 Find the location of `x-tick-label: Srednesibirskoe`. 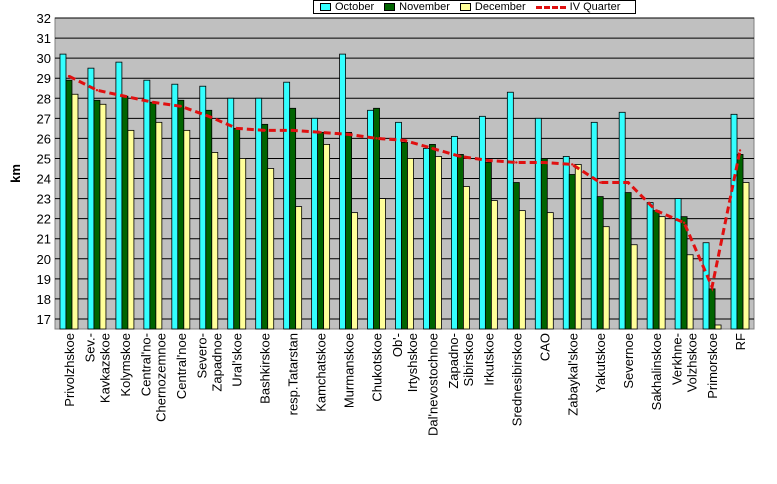

x-tick-label: Srednesibirskoe is located at coordinates (516, 379).